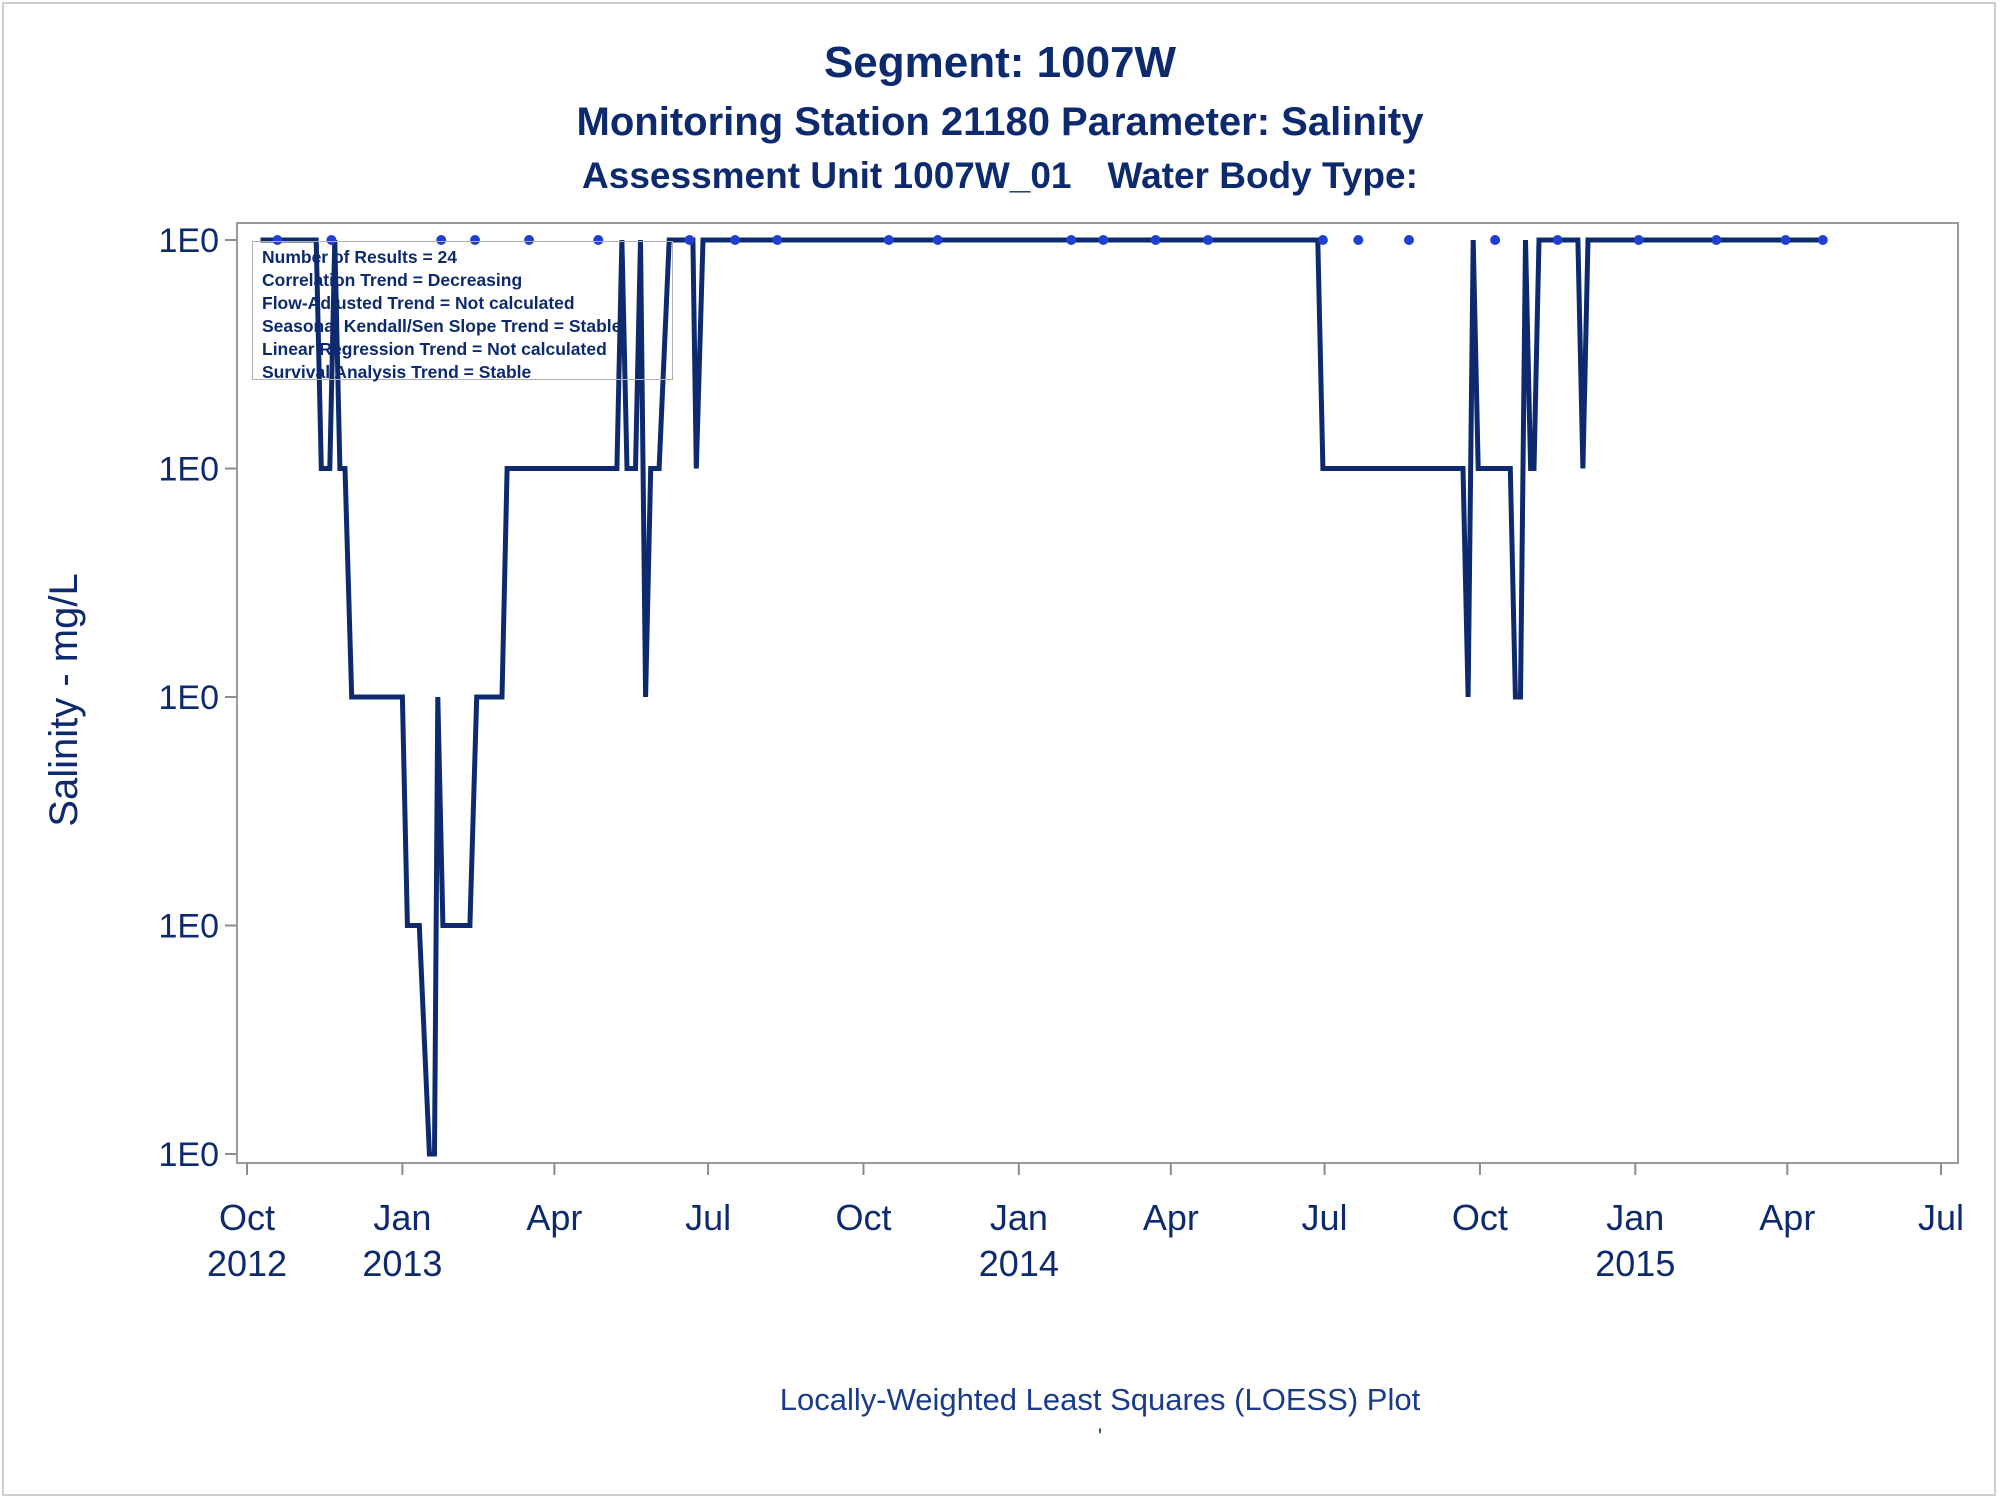 The image size is (2000, 1500). Describe the element at coordinates (64, 699) in the screenshot. I see `y-axis-label: Salinity - mg/L` at that location.